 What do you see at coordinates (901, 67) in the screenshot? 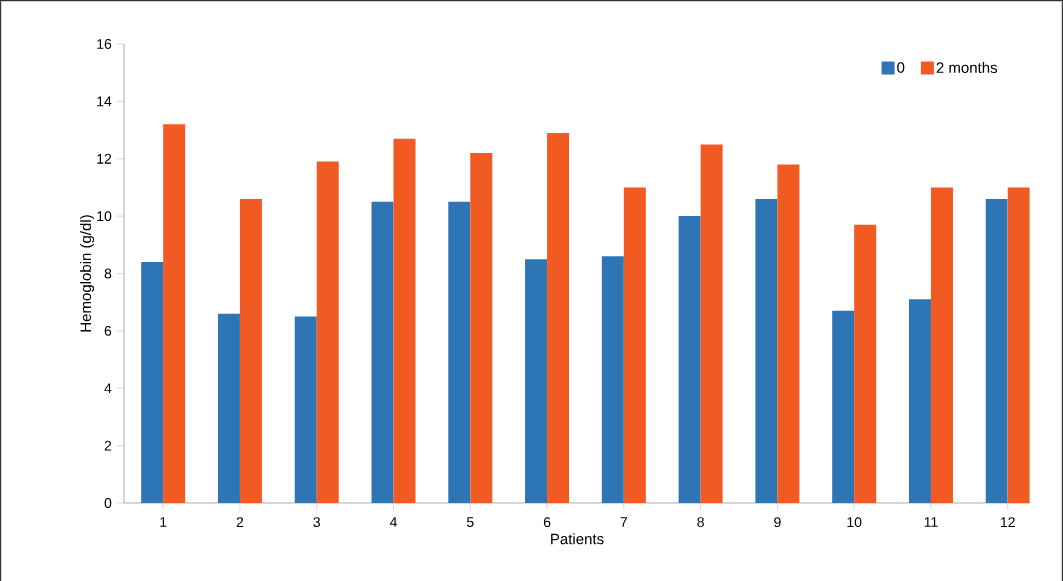
I see `legend-label: 0` at bounding box center [901, 67].